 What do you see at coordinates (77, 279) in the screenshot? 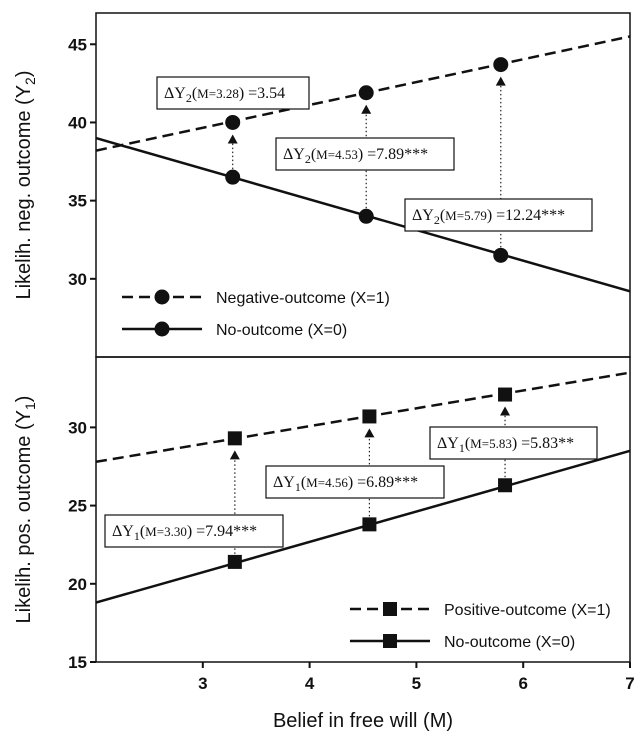
I see `top-y-tick-label: 30` at bounding box center [77, 279].